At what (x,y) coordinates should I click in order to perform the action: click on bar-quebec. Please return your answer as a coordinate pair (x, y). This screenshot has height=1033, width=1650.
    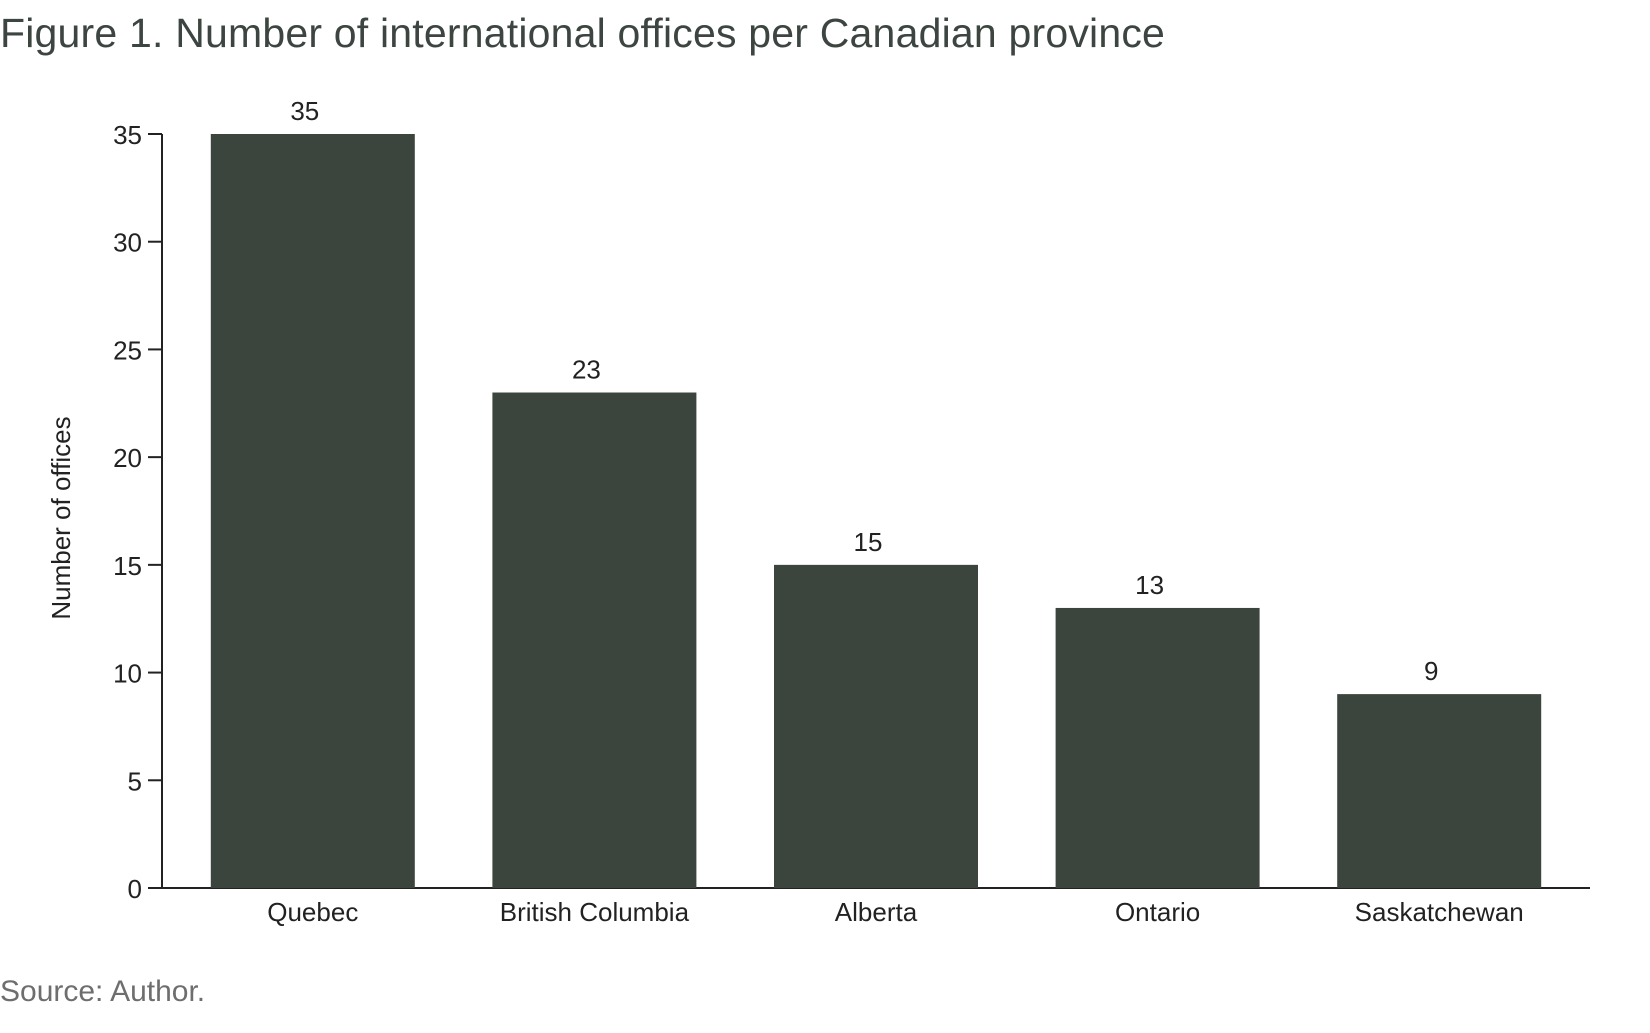
    Looking at the image, I should click on (312, 511).